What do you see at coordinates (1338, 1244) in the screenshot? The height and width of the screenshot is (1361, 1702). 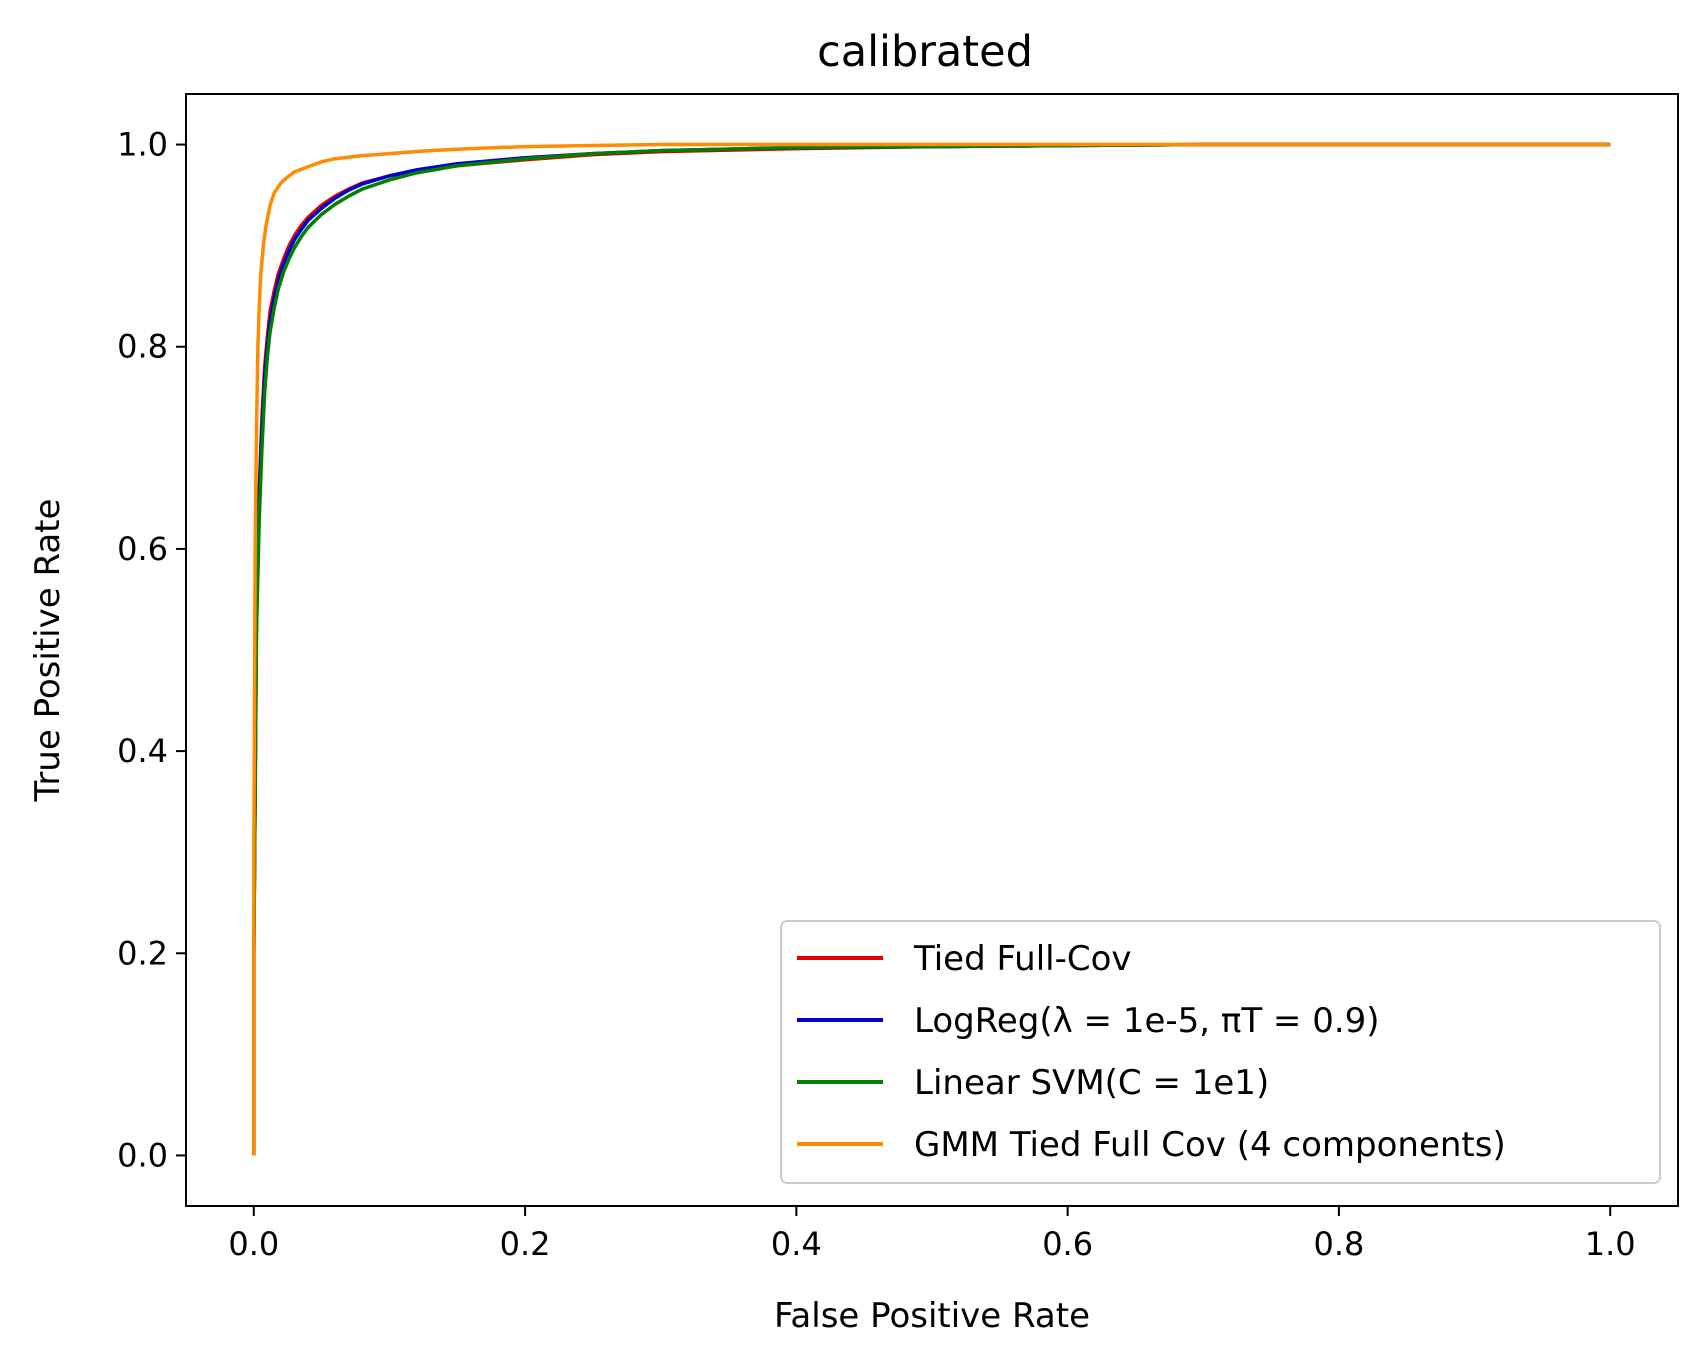 I see `x-tick-label: 0.8` at bounding box center [1338, 1244].